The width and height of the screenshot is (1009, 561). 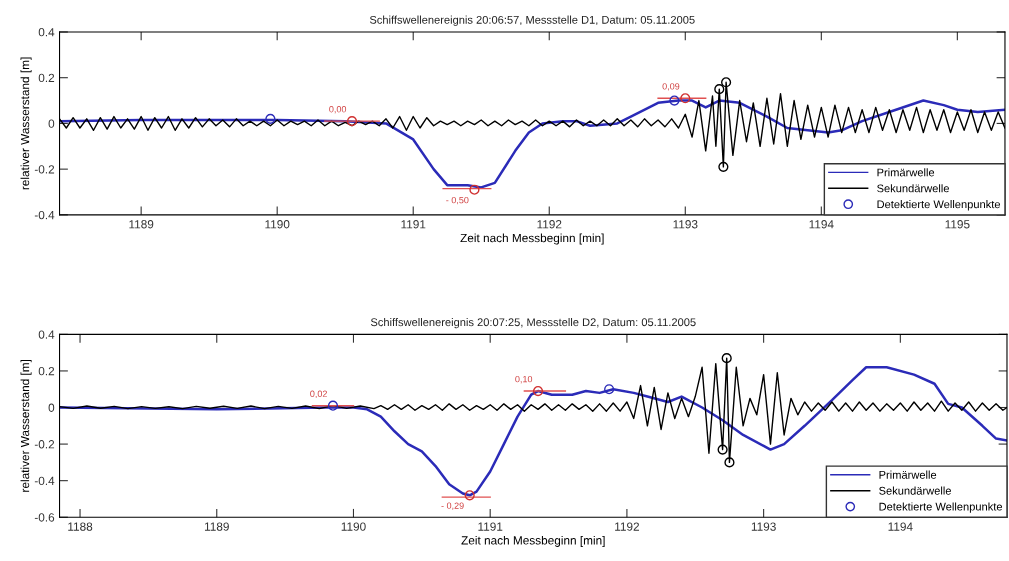 I want to click on x-tick-label: 1195, so click(x=957, y=224).